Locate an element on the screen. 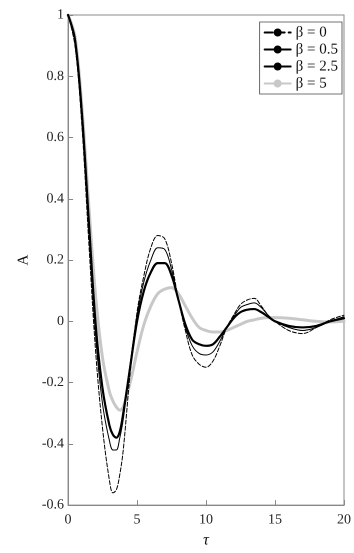 The image size is (354, 553). y-tick-label: 0.6 is located at coordinates (55, 138).